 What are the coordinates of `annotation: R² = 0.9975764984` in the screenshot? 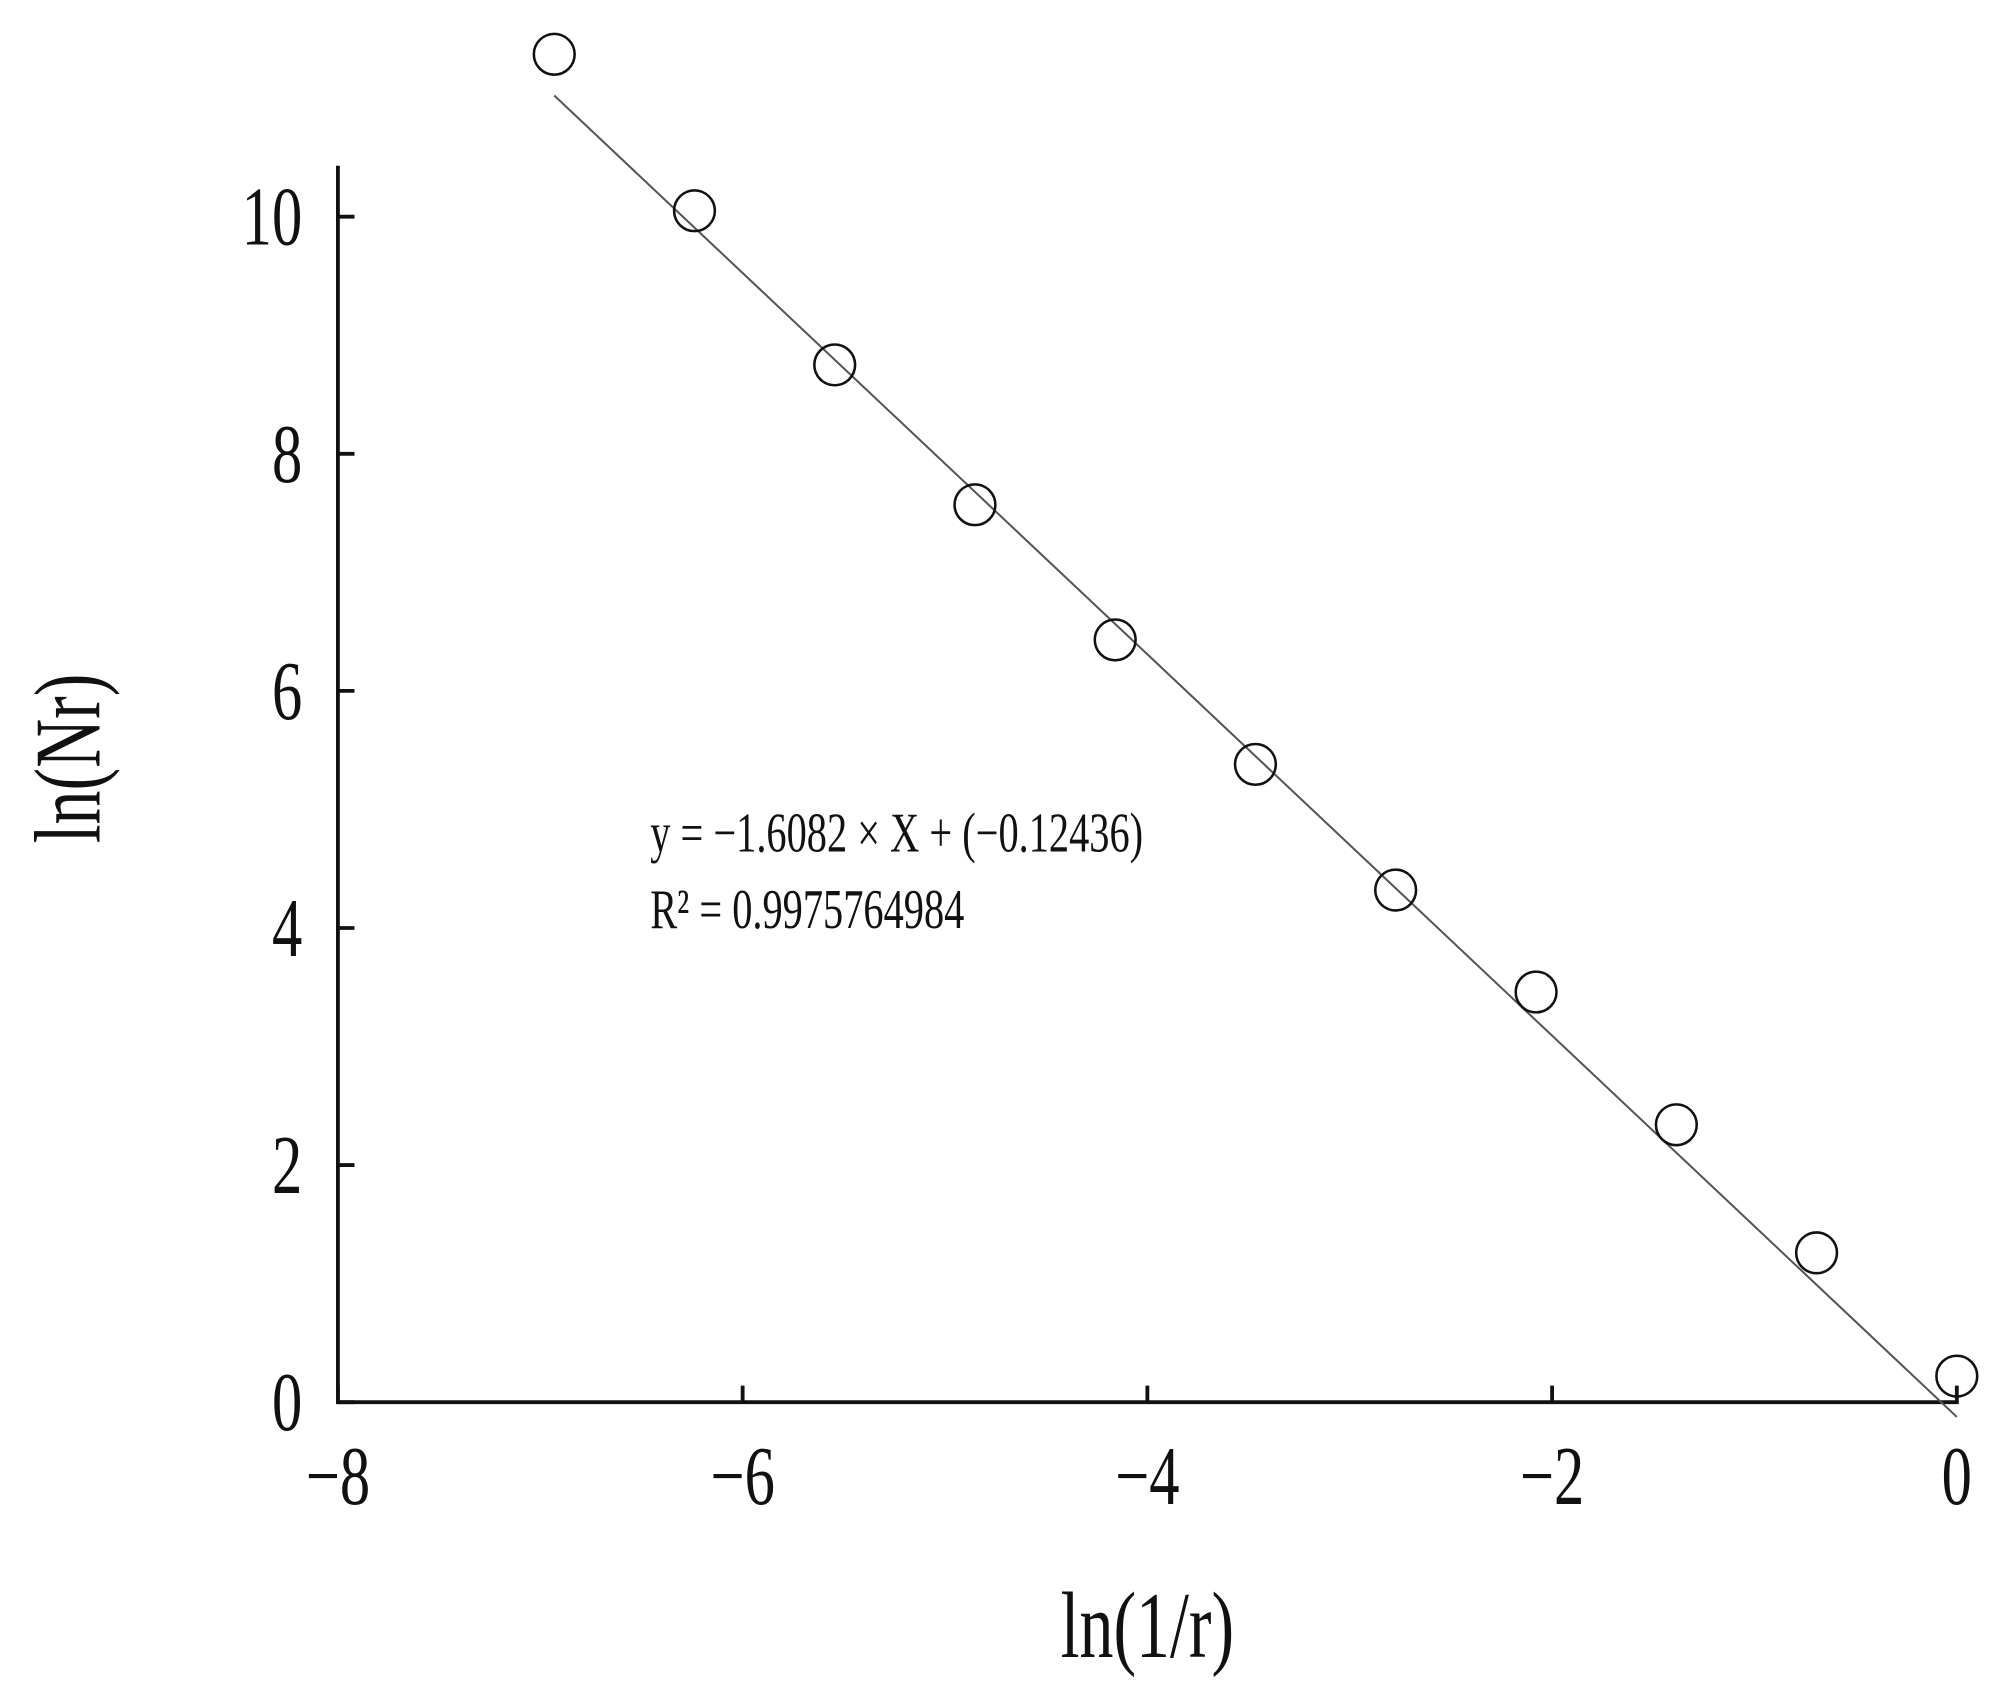 It's located at (807, 908).